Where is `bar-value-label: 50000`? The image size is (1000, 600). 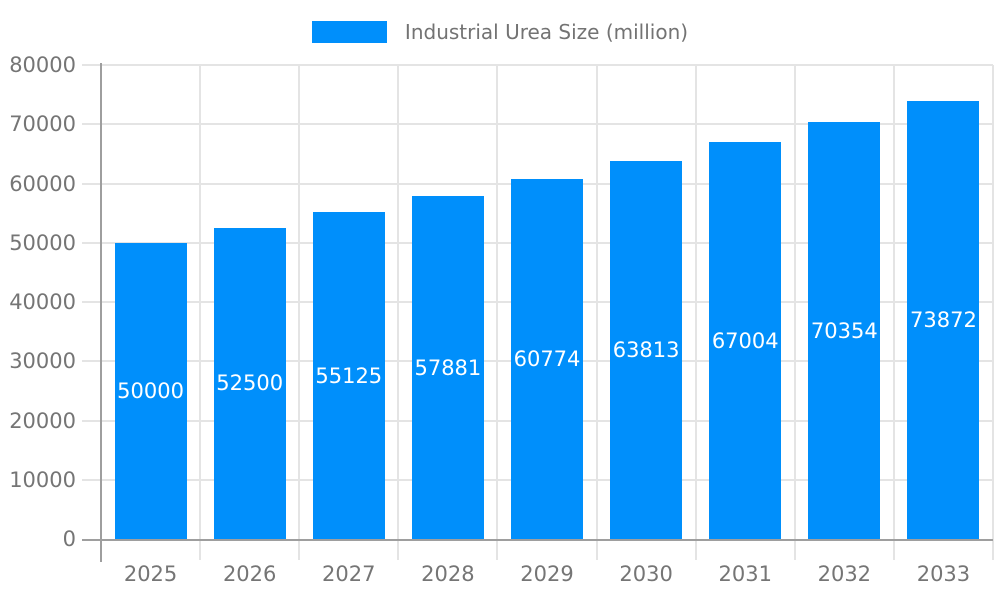 bar-value-label: 50000 is located at coordinates (150, 390).